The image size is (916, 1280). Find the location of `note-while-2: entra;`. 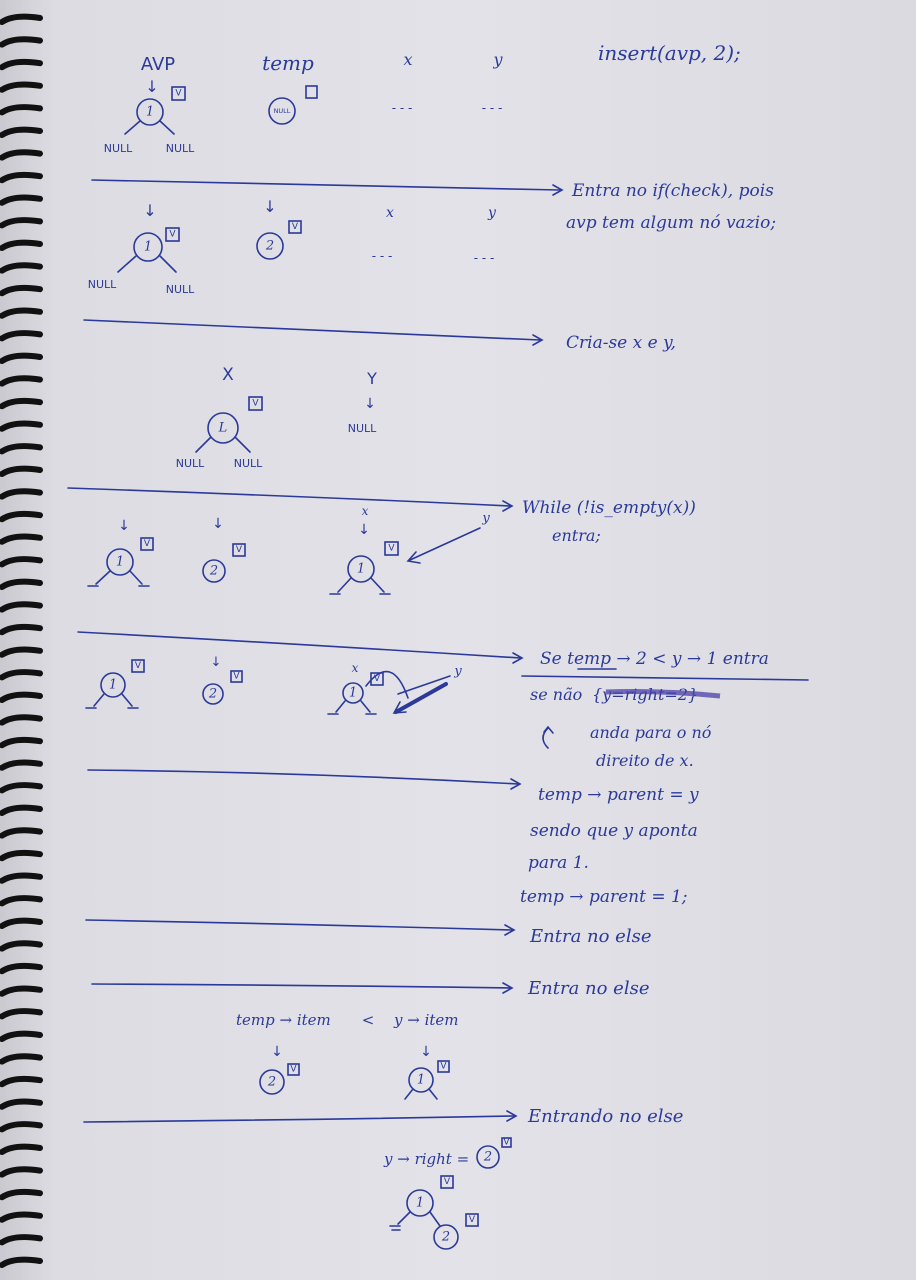

note-while-2: entra; is located at coordinates (576, 535).